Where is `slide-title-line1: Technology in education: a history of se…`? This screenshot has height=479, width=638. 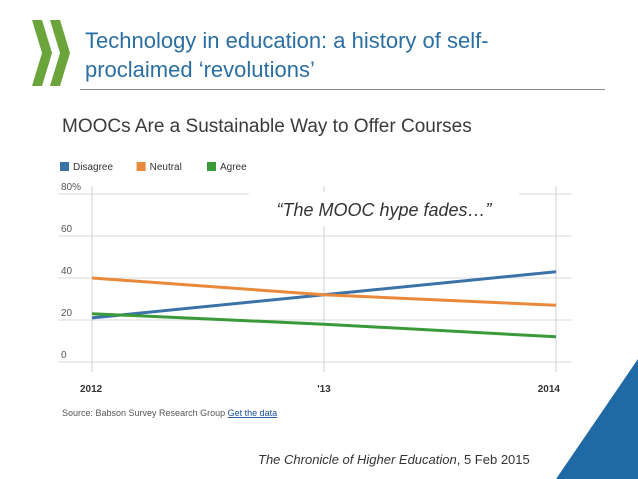
slide-title-line1: Technology in education: a history of se… is located at coordinates (287, 40).